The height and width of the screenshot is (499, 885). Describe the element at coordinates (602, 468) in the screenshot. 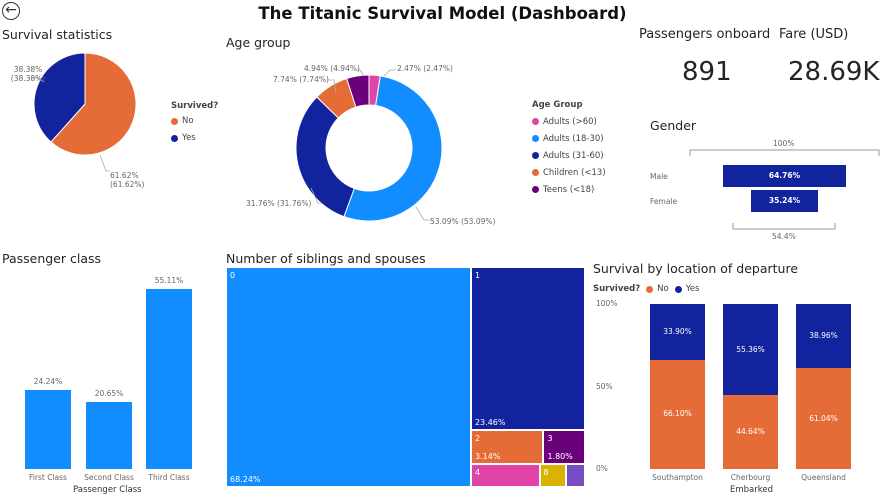

I see `embarked-y-tick: 0%` at that location.